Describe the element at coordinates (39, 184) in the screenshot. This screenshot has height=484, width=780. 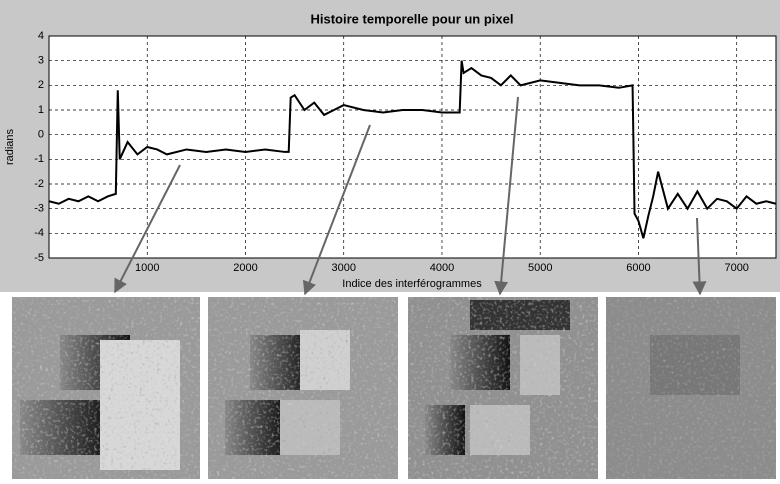
I see `y-tick-label: -2` at that location.